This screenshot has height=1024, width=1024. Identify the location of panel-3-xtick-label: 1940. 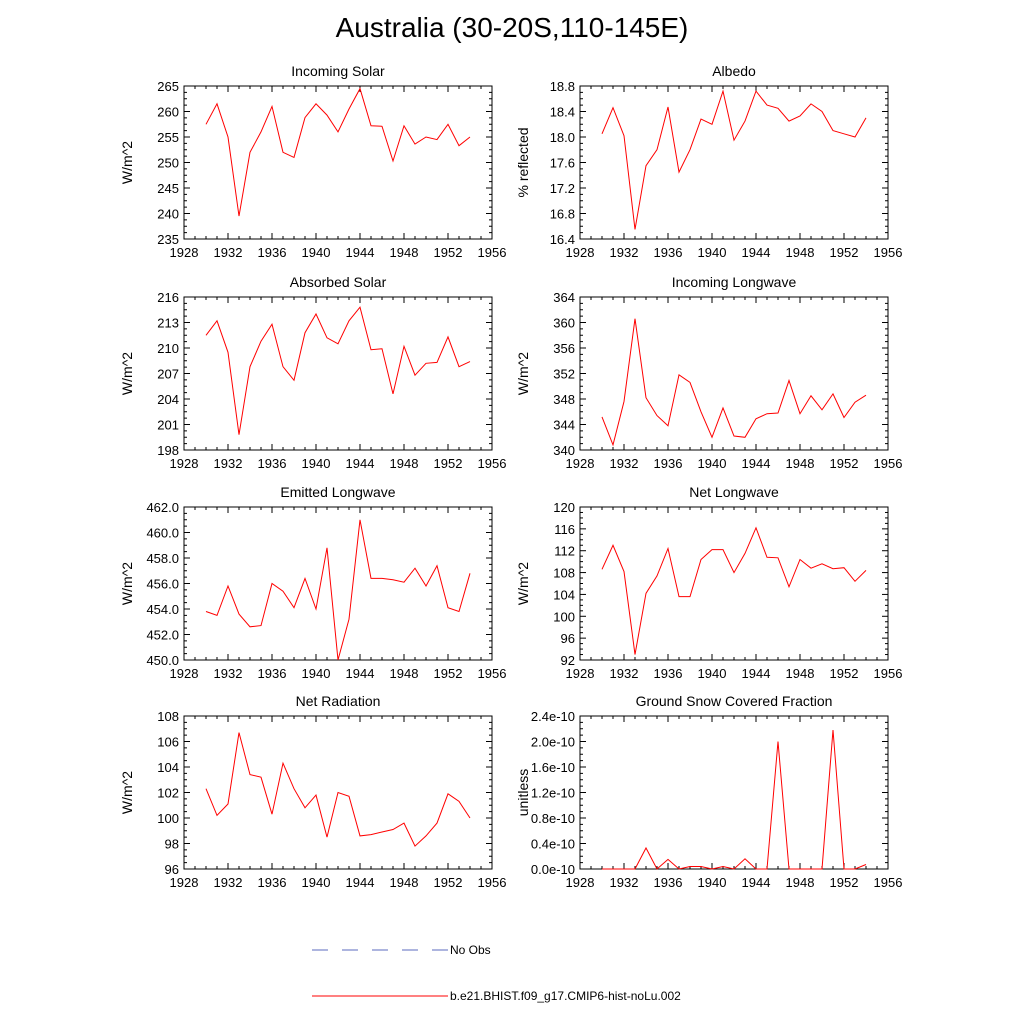
(316, 463).